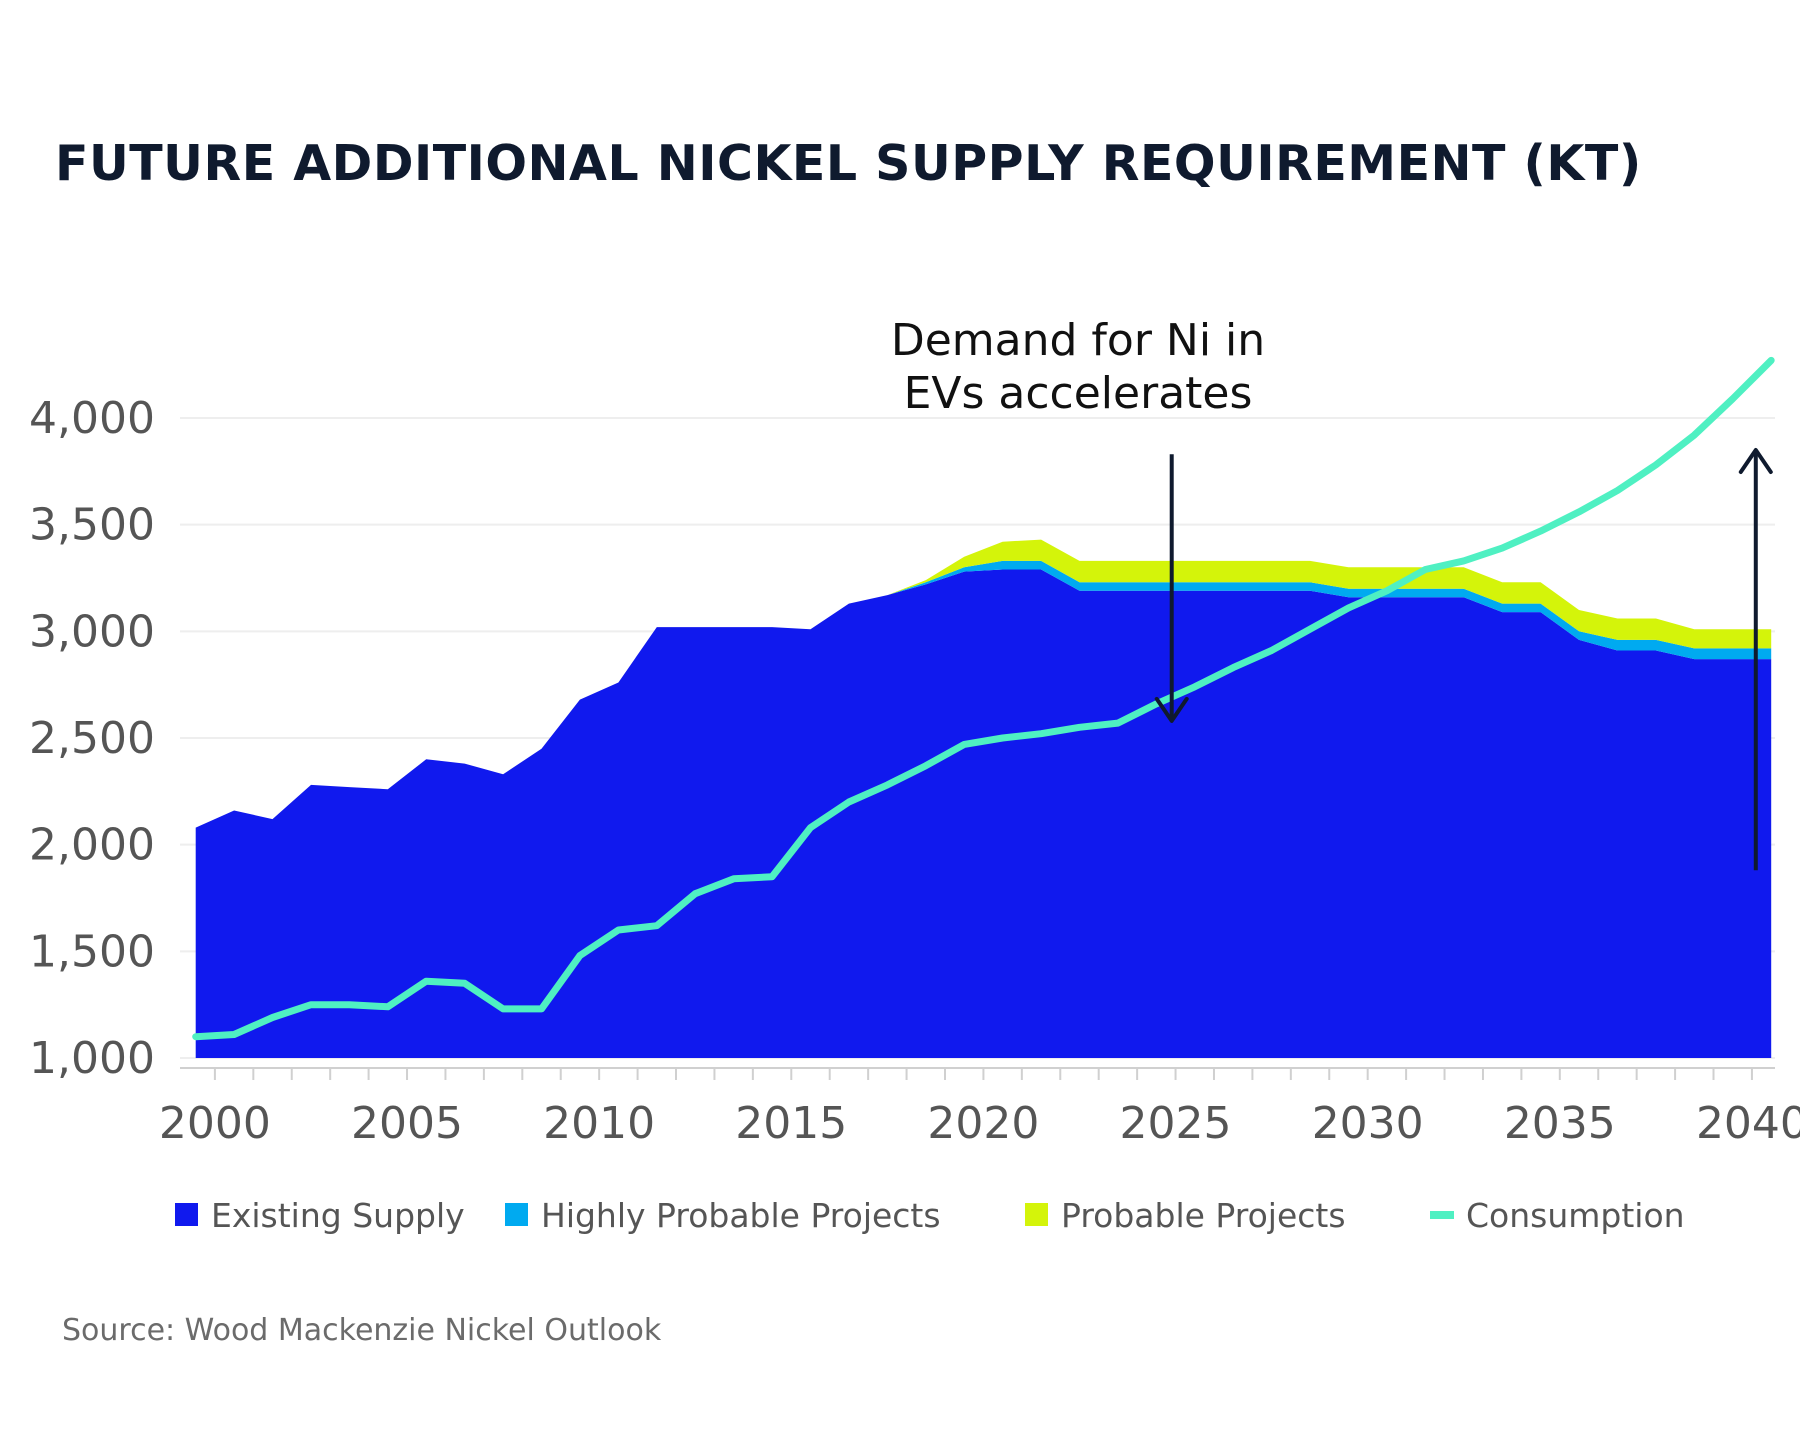 This screenshot has width=1800, height=1431. I want to click on legend-label: Consumption, so click(1575, 1215).